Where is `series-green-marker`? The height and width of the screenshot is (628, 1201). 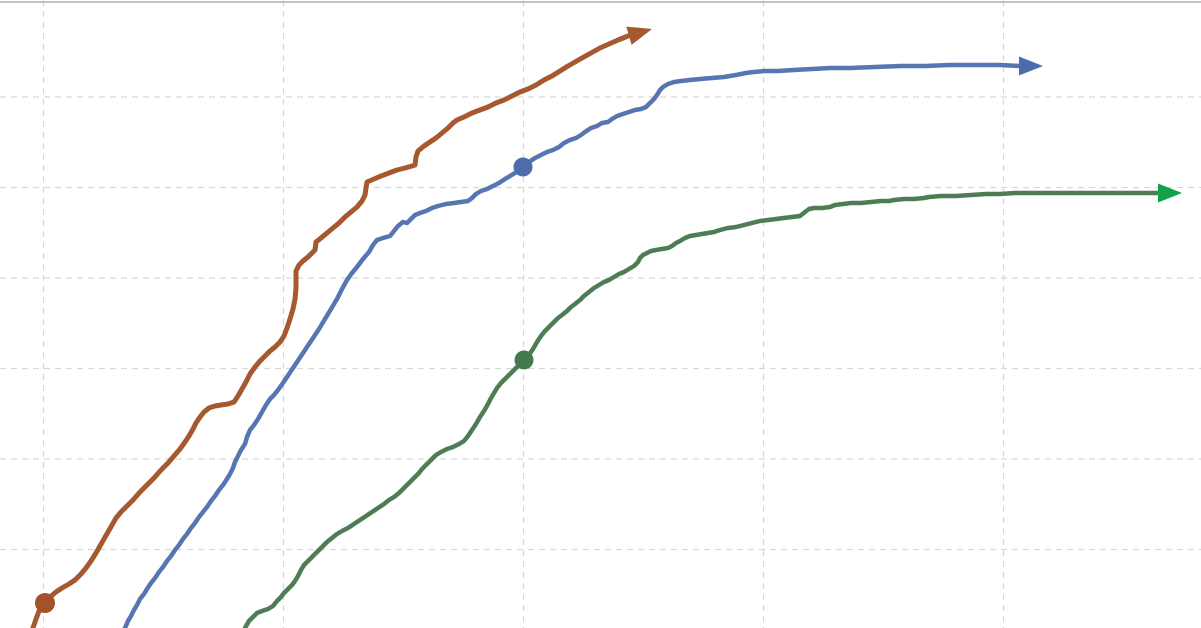 series-green-marker is located at coordinates (524, 360).